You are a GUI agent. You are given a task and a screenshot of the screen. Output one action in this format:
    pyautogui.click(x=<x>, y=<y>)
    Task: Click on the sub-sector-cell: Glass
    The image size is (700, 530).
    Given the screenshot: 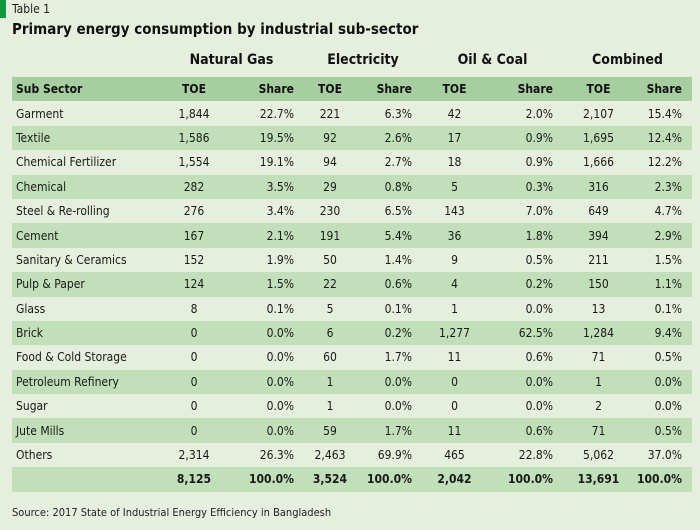 What is the action you would take?
    pyautogui.click(x=31, y=308)
    